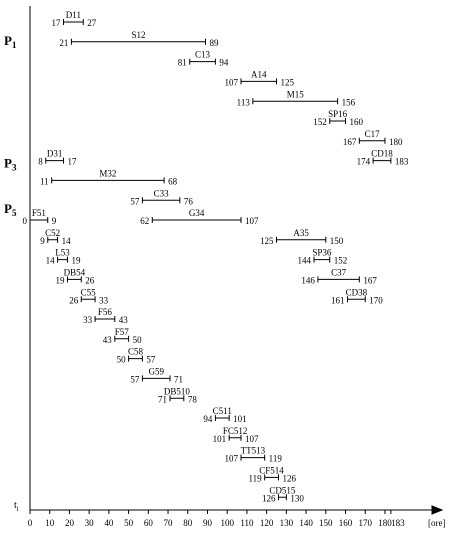 This screenshot has width=461, height=537. Describe the element at coordinates (396, 142) in the screenshot. I see `task-end: 180` at that location.